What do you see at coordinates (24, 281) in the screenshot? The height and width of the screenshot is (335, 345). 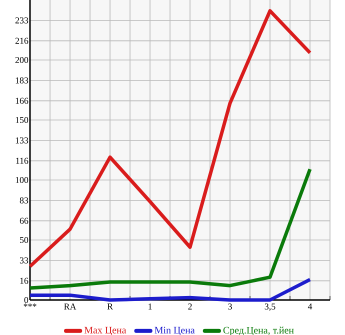 I see `y-tick-label: 16` at bounding box center [24, 281].